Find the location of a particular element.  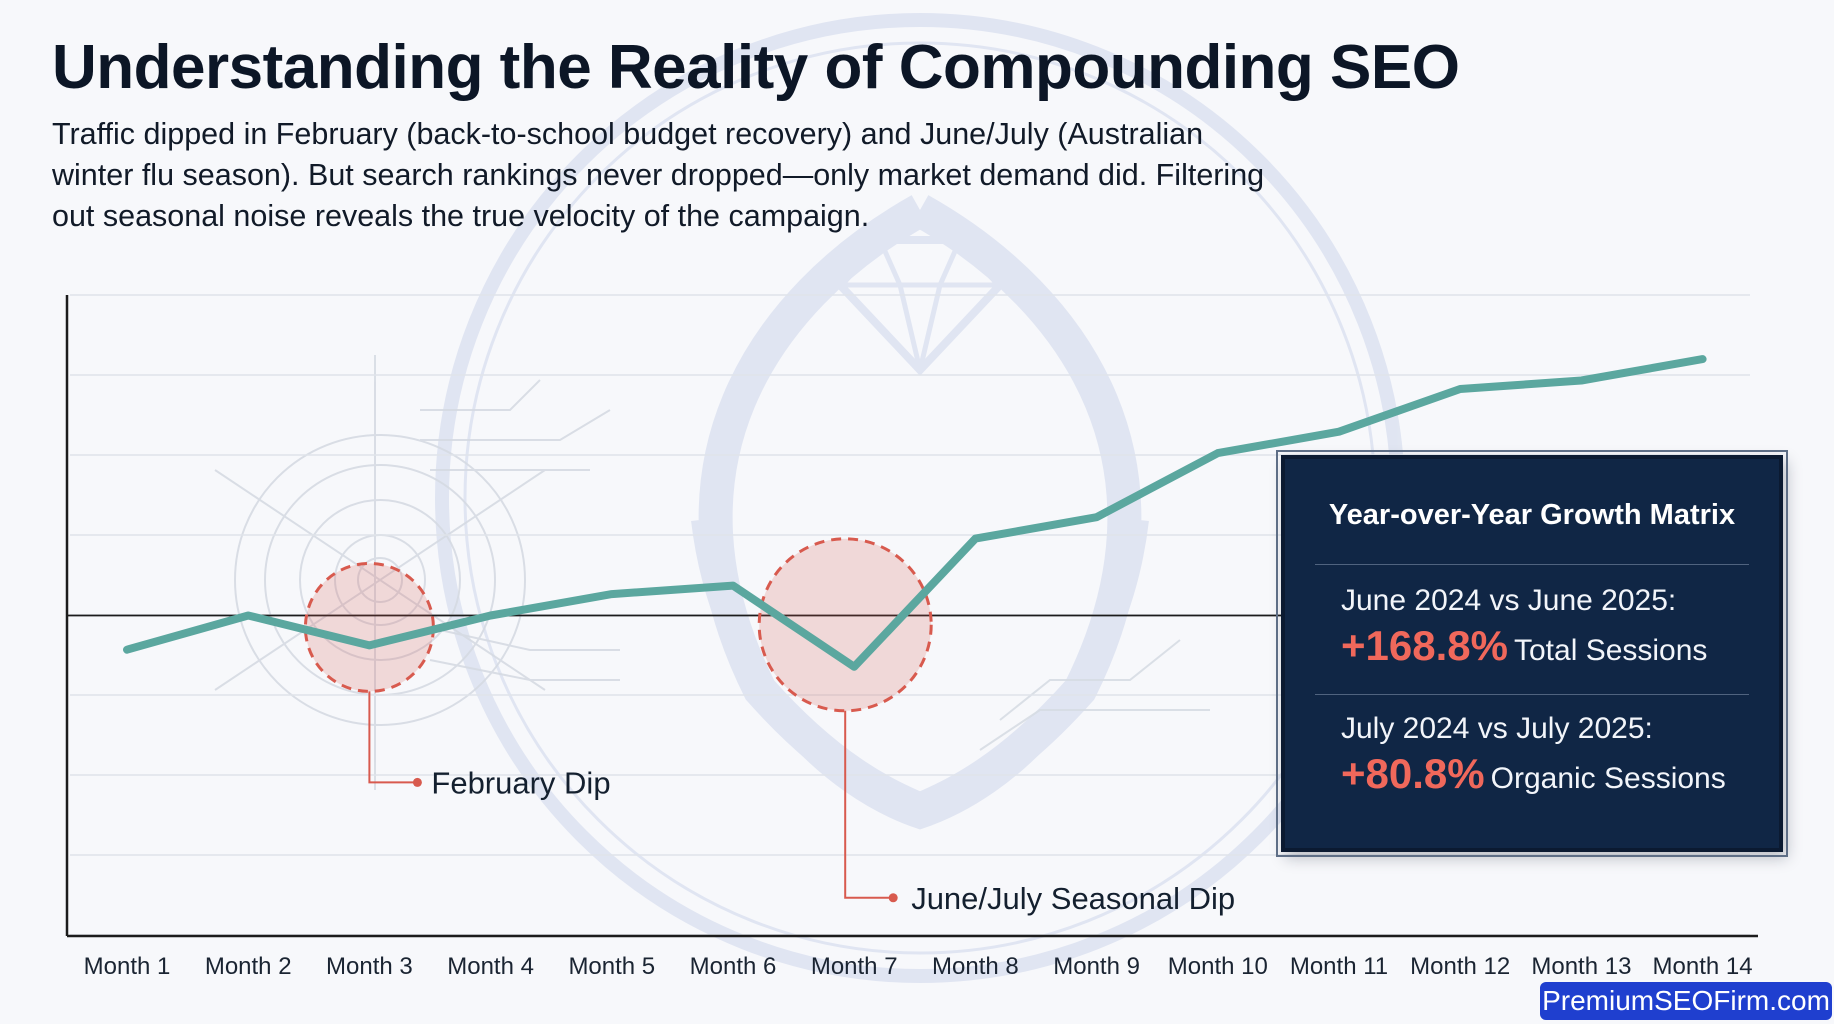

x-tick-label: Month 14 is located at coordinates (1703, 966).